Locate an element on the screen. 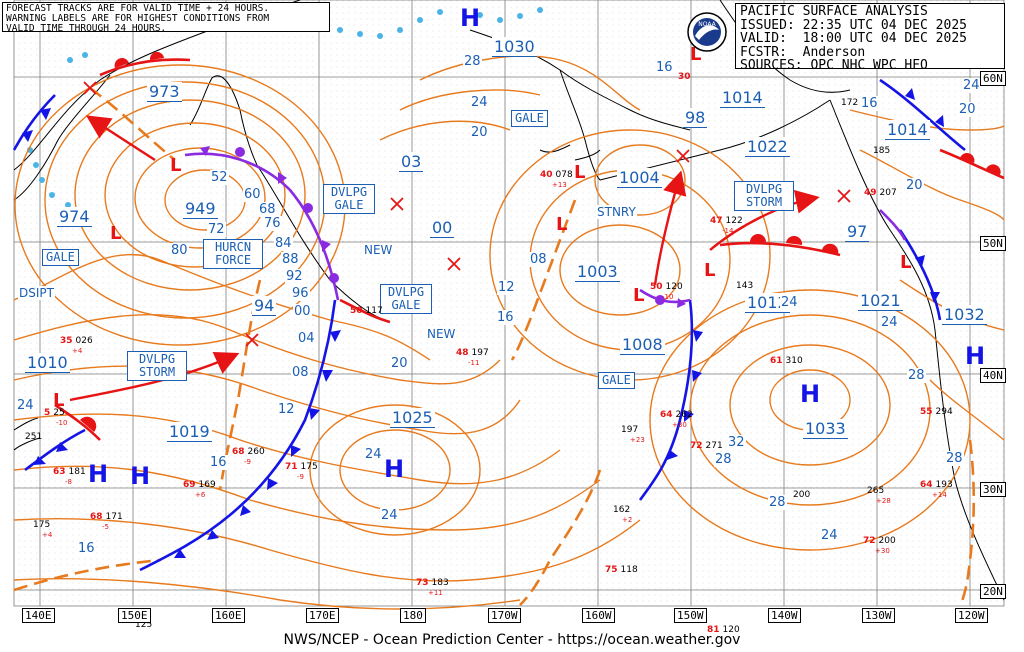 Image resolution: width=1024 pixels, height=652 pixels. station-temp: 64 is located at coordinates (926, 485).